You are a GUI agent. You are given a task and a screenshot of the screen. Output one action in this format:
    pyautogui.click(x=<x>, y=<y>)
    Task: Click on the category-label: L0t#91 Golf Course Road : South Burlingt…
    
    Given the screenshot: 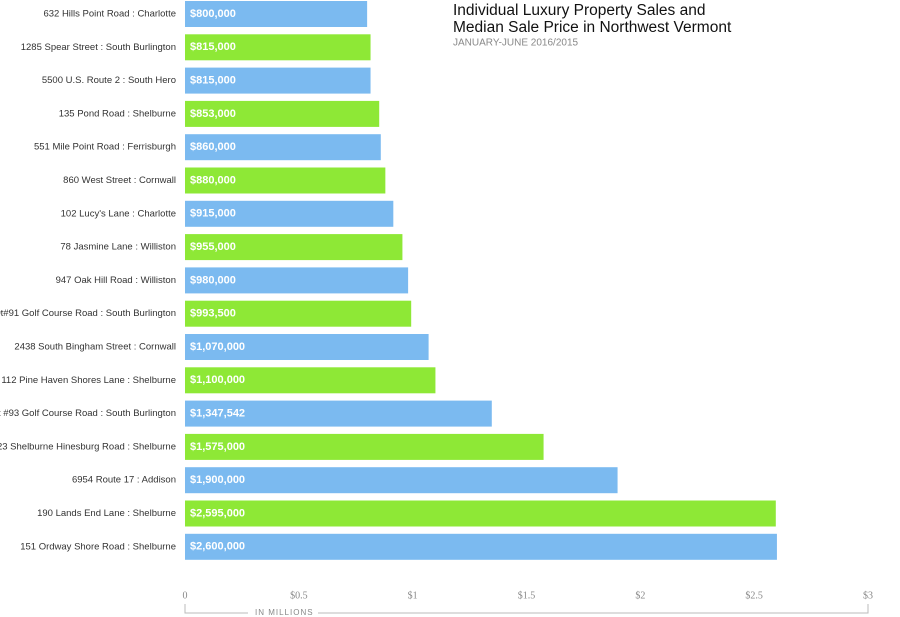 What is the action you would take?
    pyautogui.click(x=88, y=313)
    